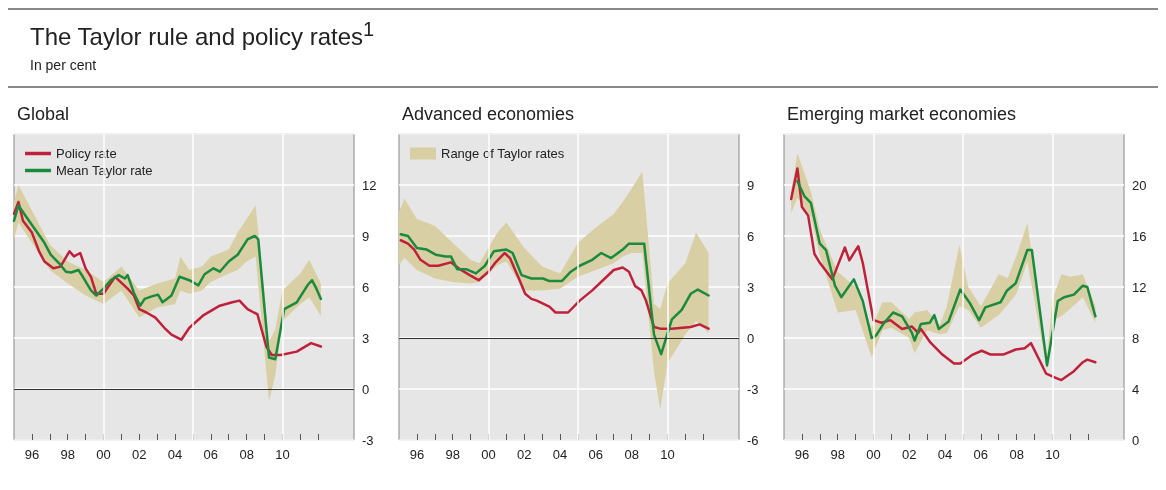  What do you see at coordinates (1136, 338) in the screenshot?
I see `y-tick-label: 8` at bounding box center [1136, 338].